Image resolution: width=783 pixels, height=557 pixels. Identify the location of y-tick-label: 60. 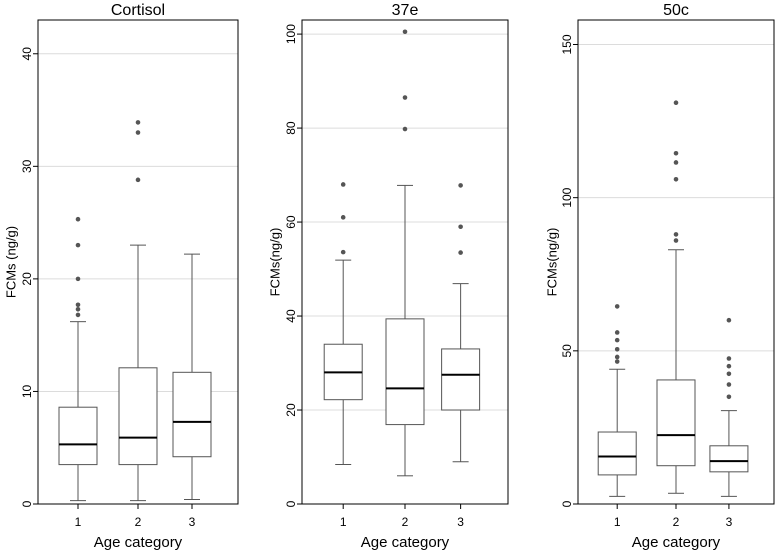
(291, 222).